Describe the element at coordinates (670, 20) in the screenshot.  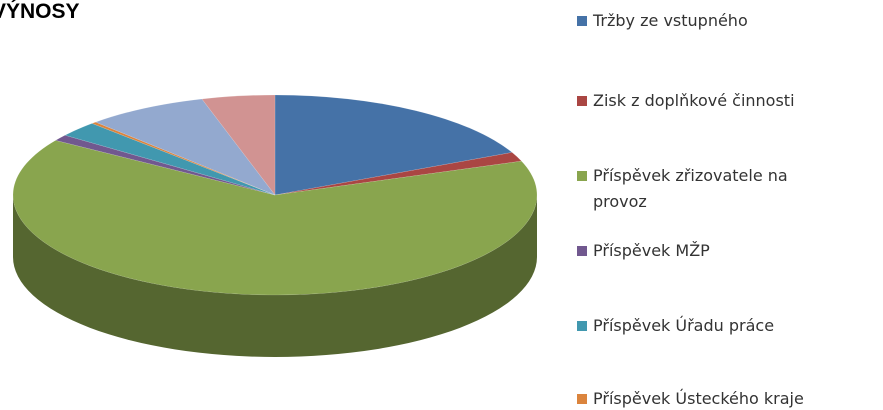
I see `legend-label: Tržby ze vstupného` at that location.